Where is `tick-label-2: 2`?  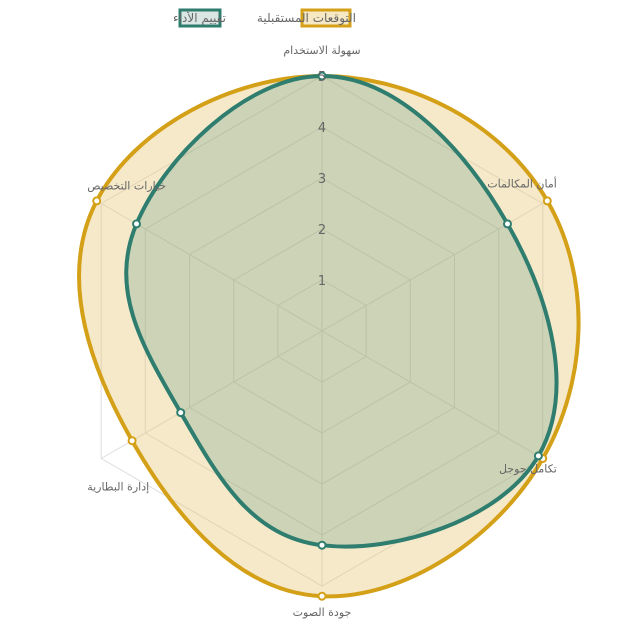
tick-label-2: 2 is located at coordinates (322, 230).